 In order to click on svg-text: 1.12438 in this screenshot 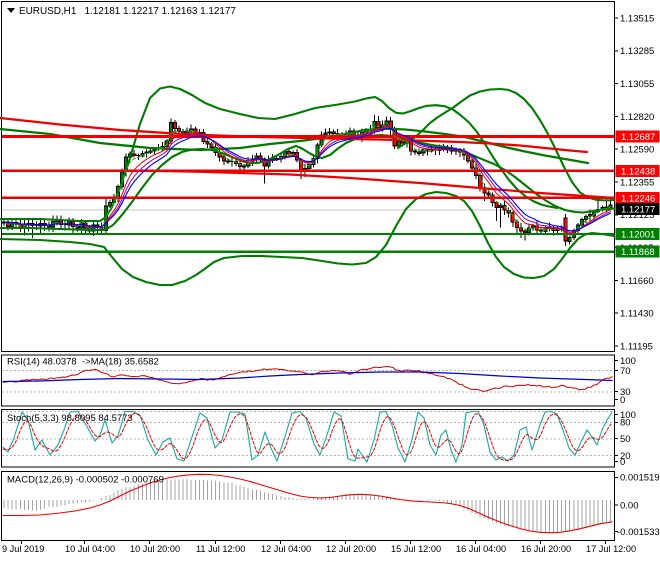, I will do `click(638, 172)`.